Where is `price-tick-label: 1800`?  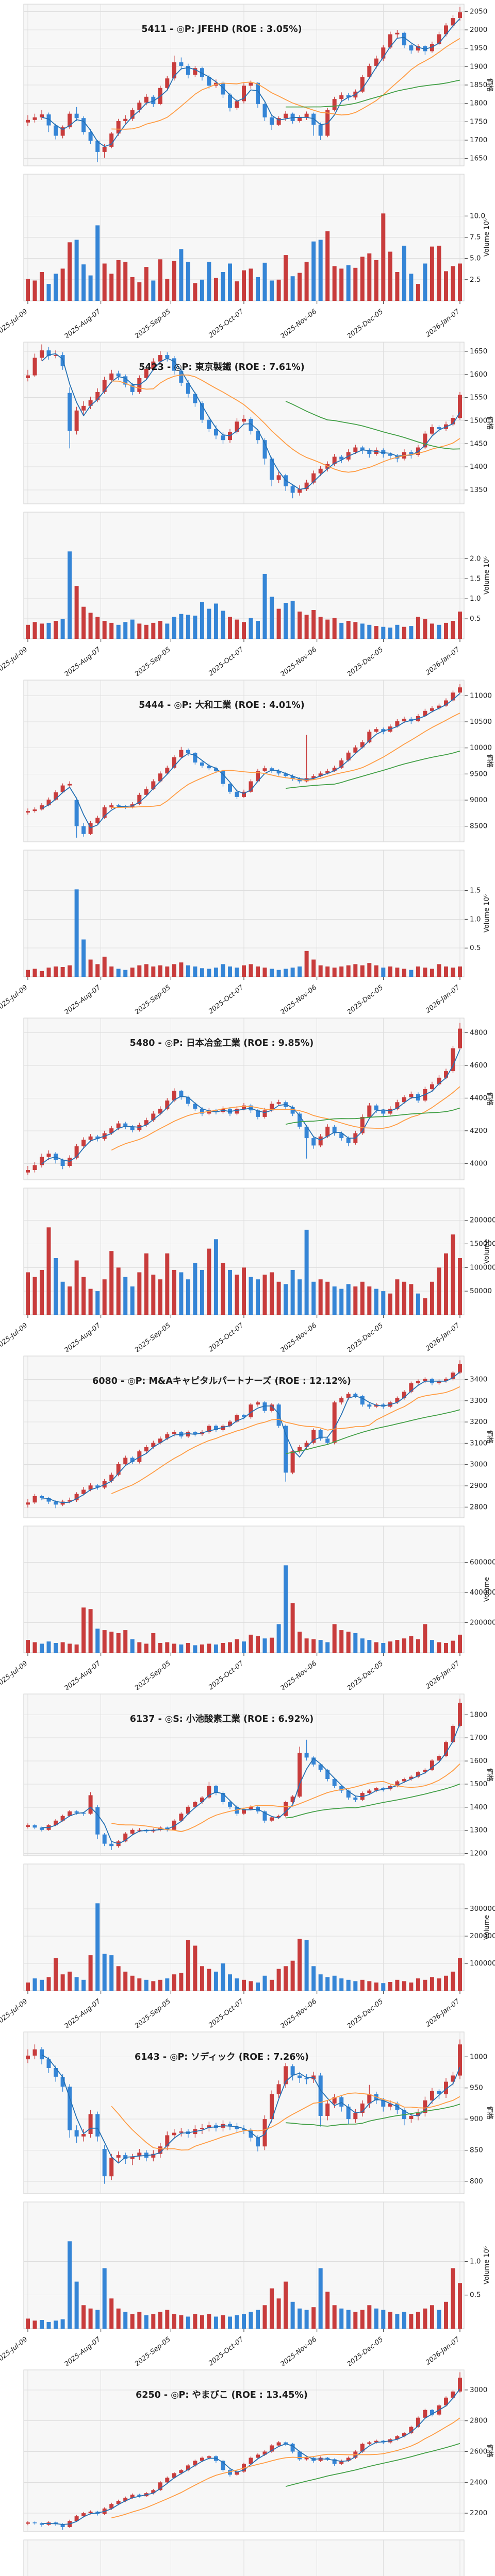 price-tick-label: 1800 is located at coordinates (478, 1714).